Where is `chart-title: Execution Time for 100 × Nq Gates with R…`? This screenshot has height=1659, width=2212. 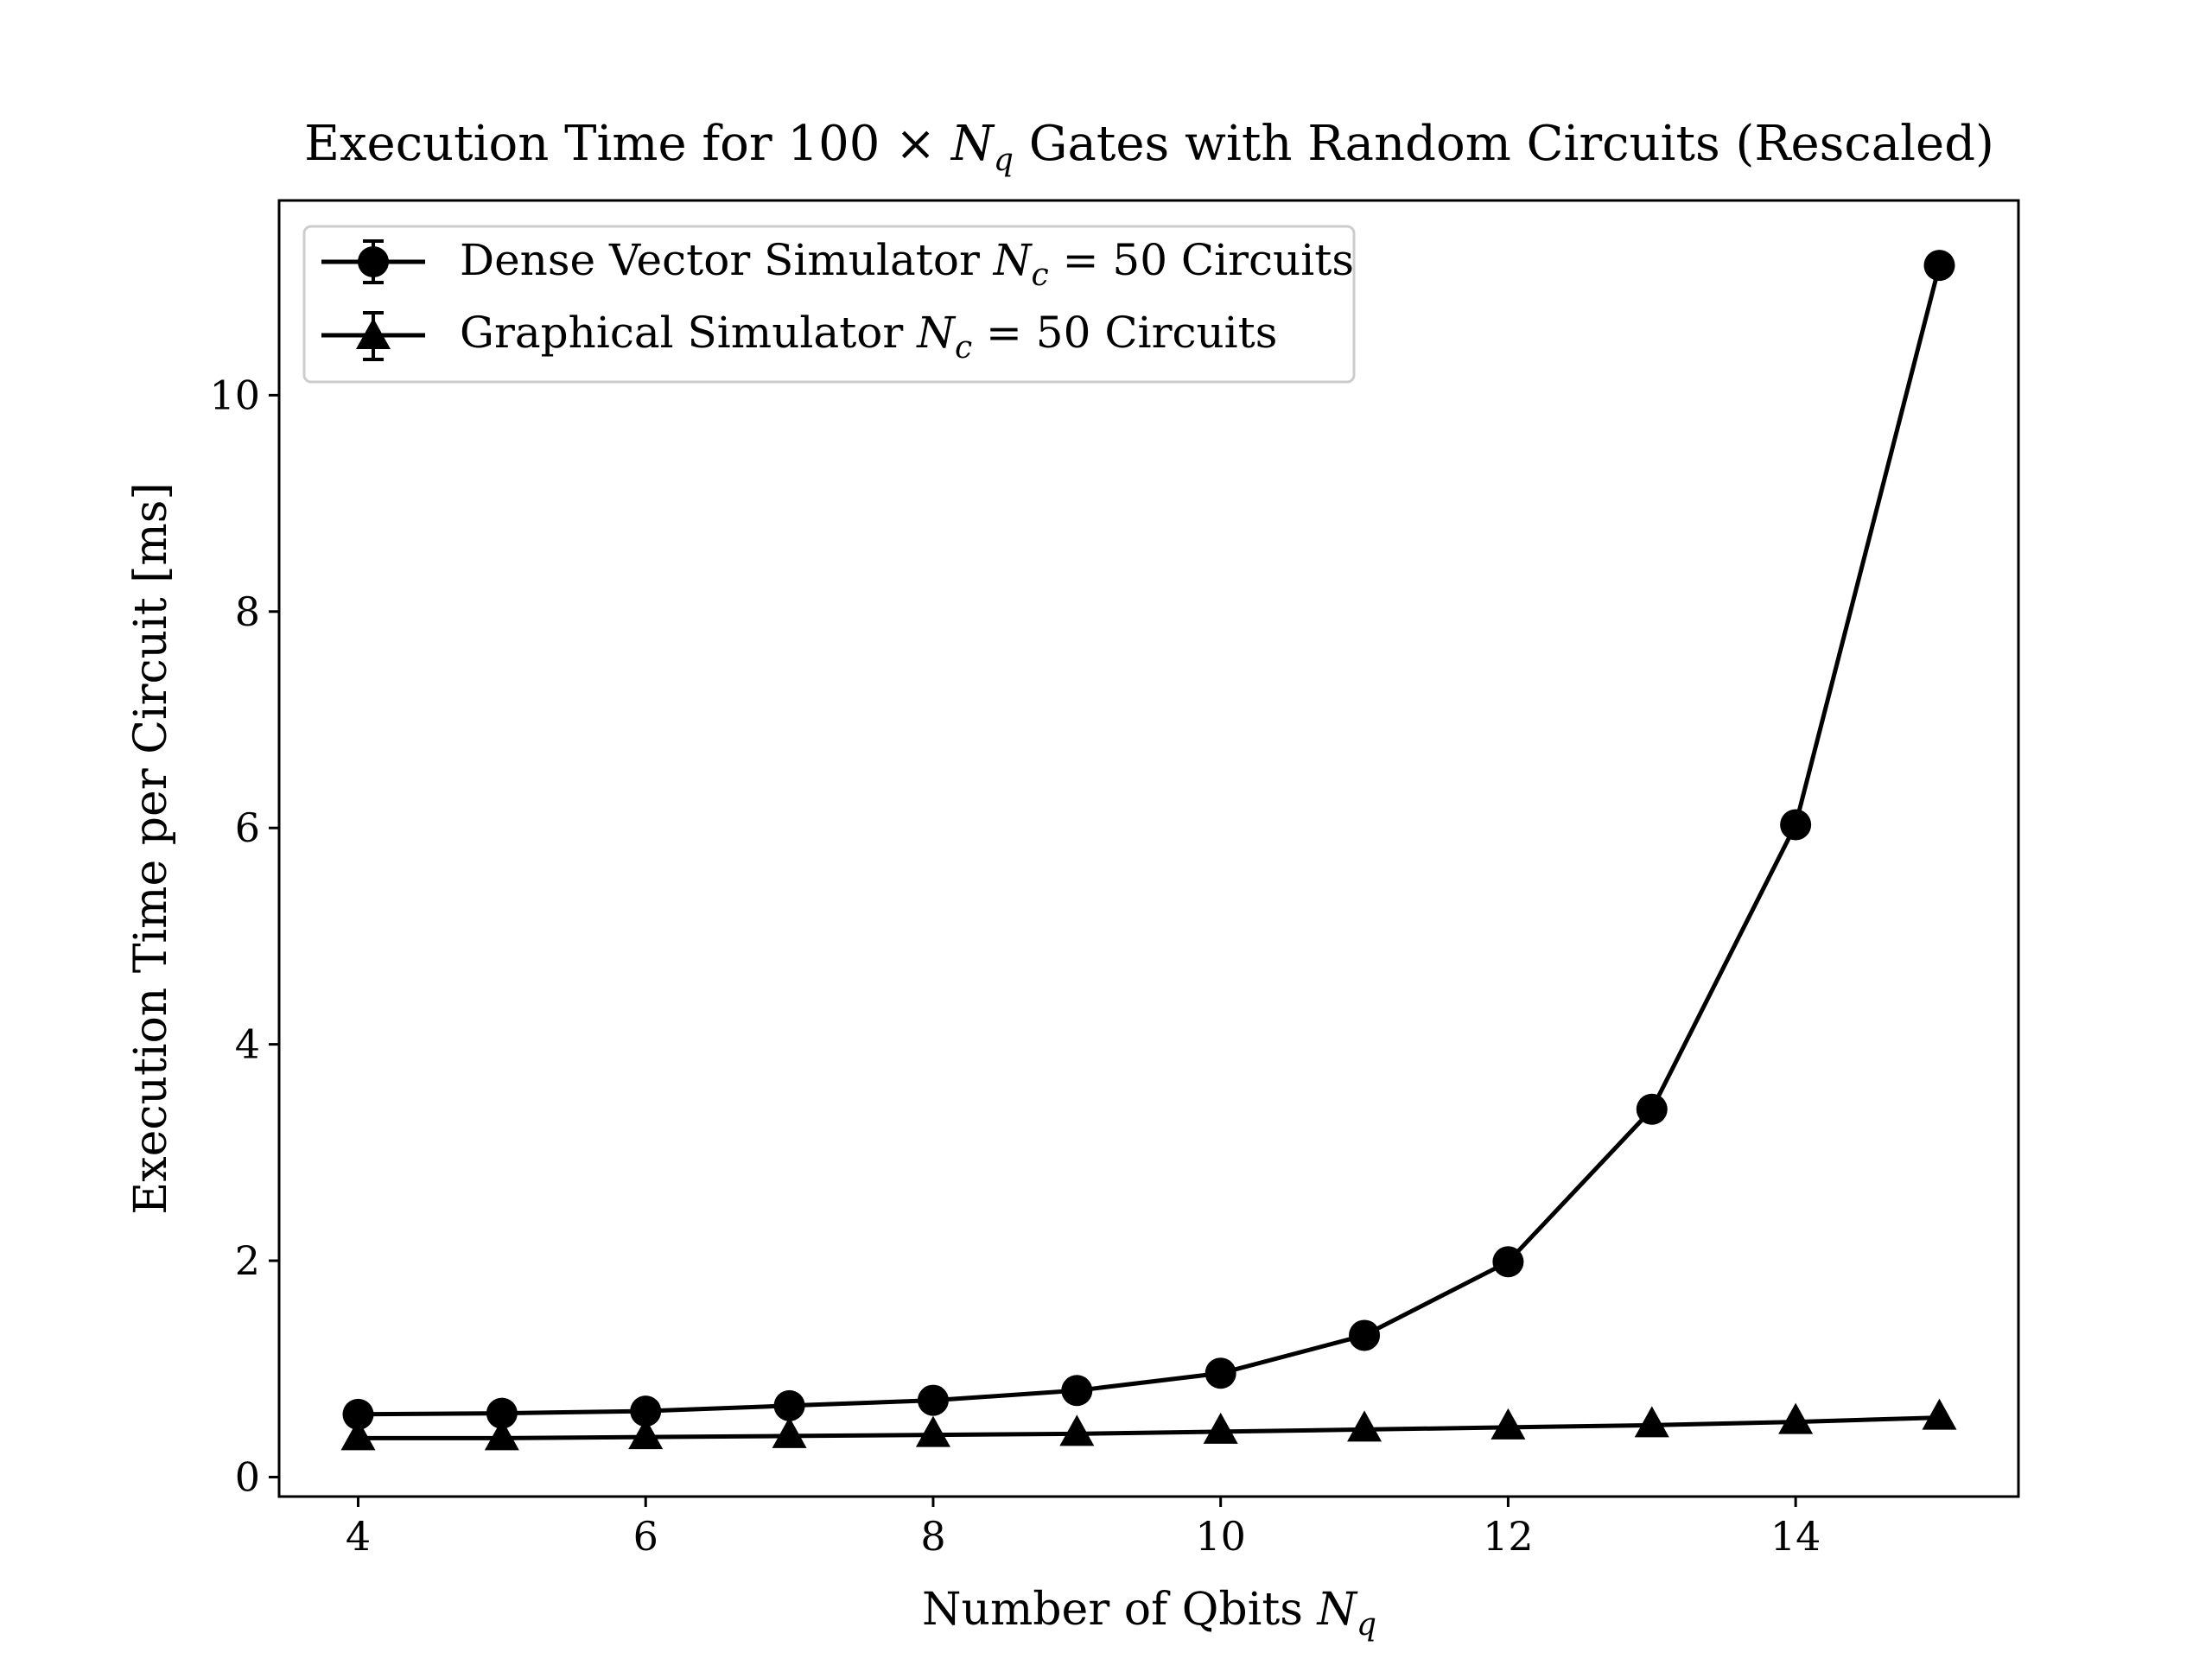
chart-title: Execution Time for 100 × Nq Gates with R… is located at coordinates (1149, 147).